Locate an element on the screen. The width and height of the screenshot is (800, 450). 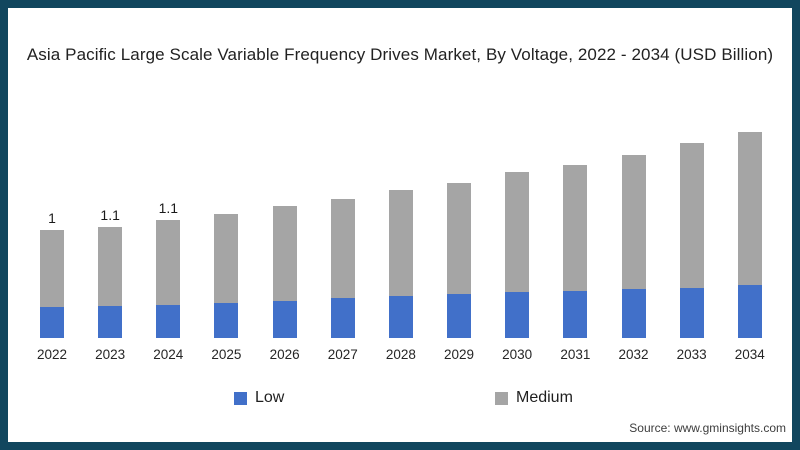
legend-label-medium: Medium is located at coordinates (544, 397).